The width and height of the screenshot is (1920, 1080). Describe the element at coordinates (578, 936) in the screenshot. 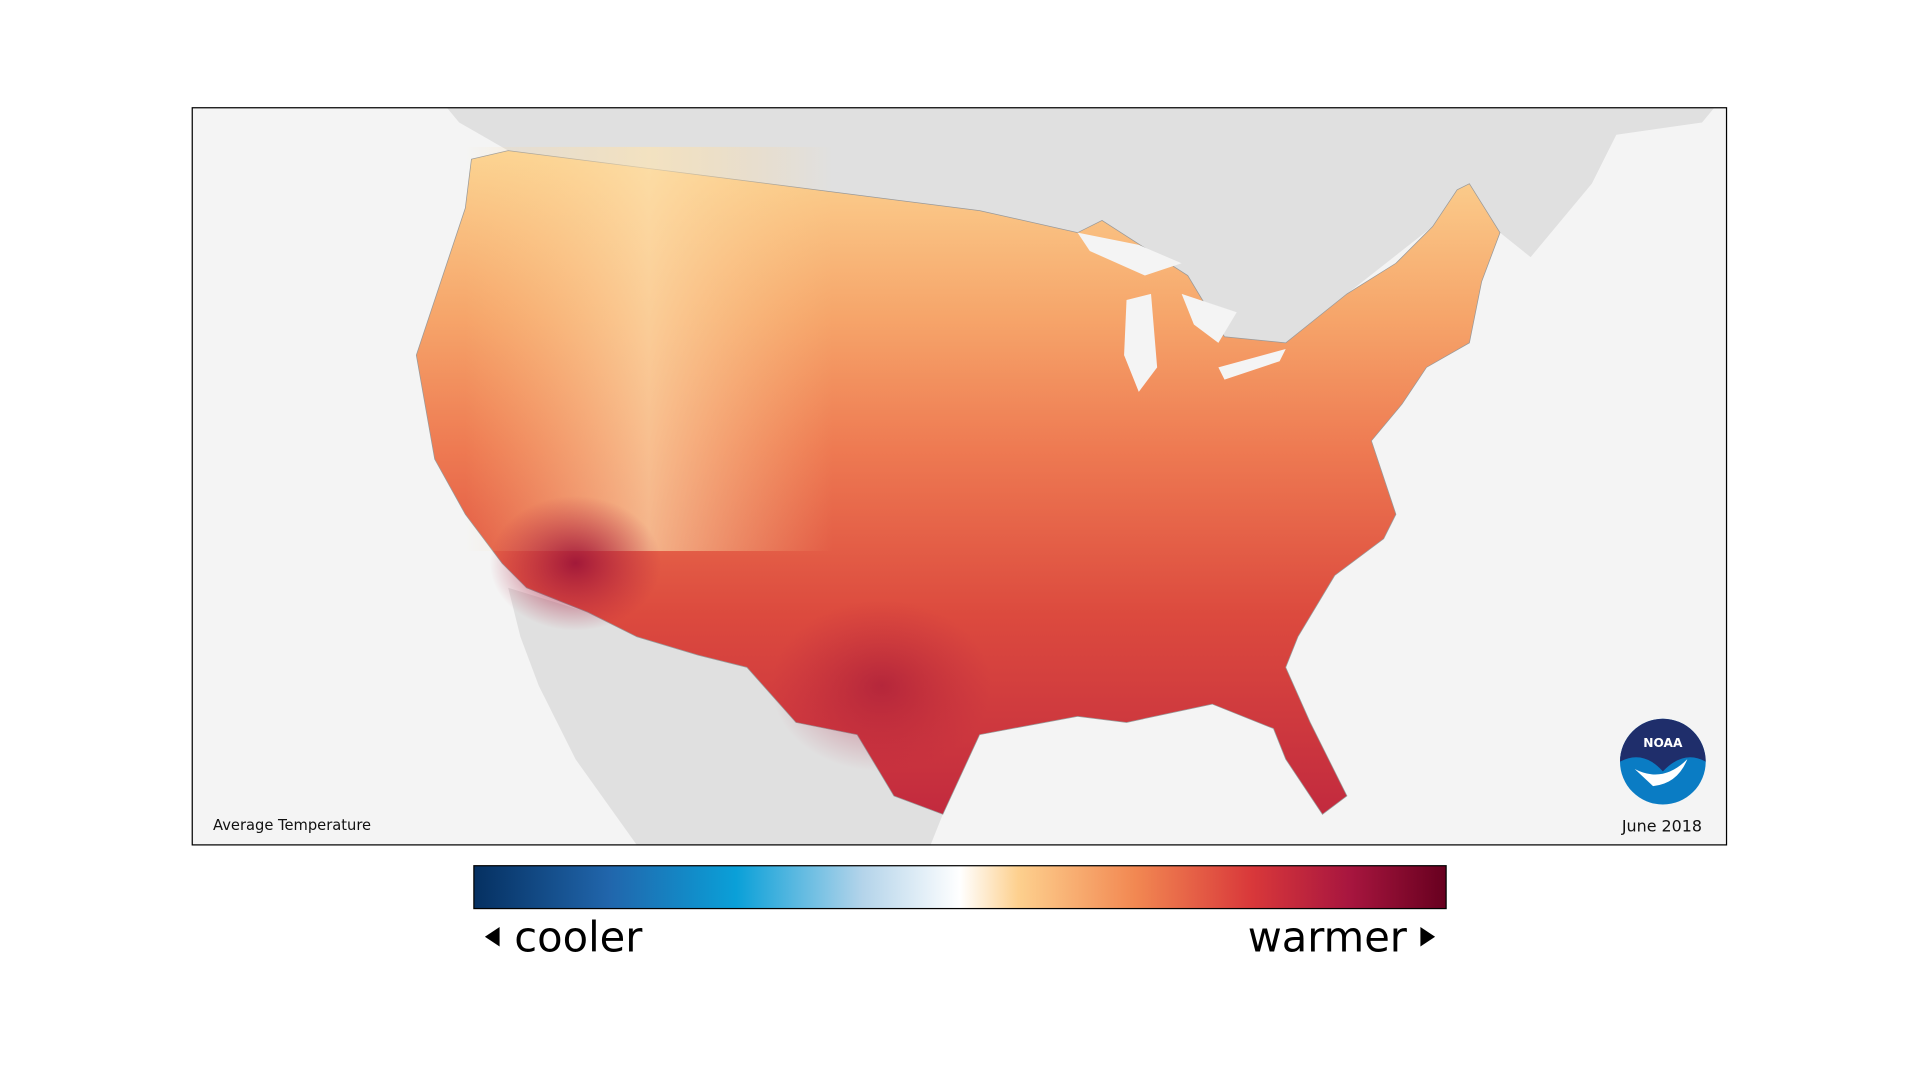

I see `legend-low: cooler` at that location.